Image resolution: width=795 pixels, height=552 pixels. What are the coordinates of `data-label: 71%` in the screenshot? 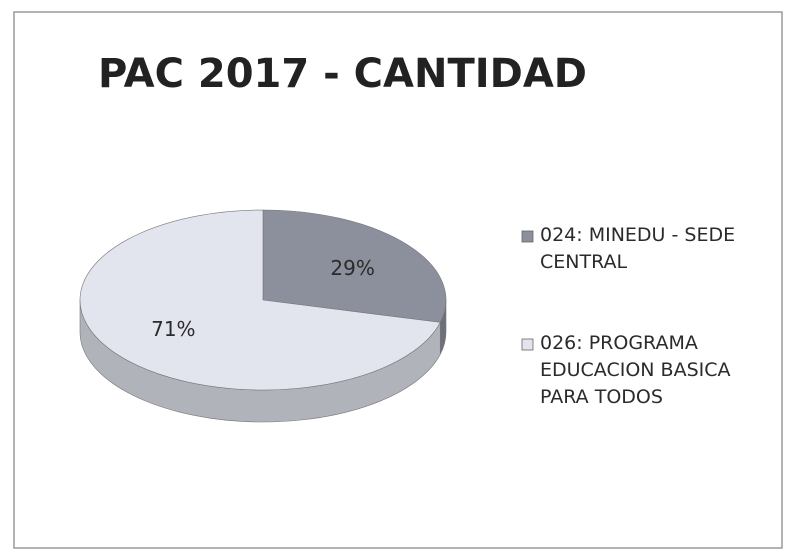 It's located at (173, 329).